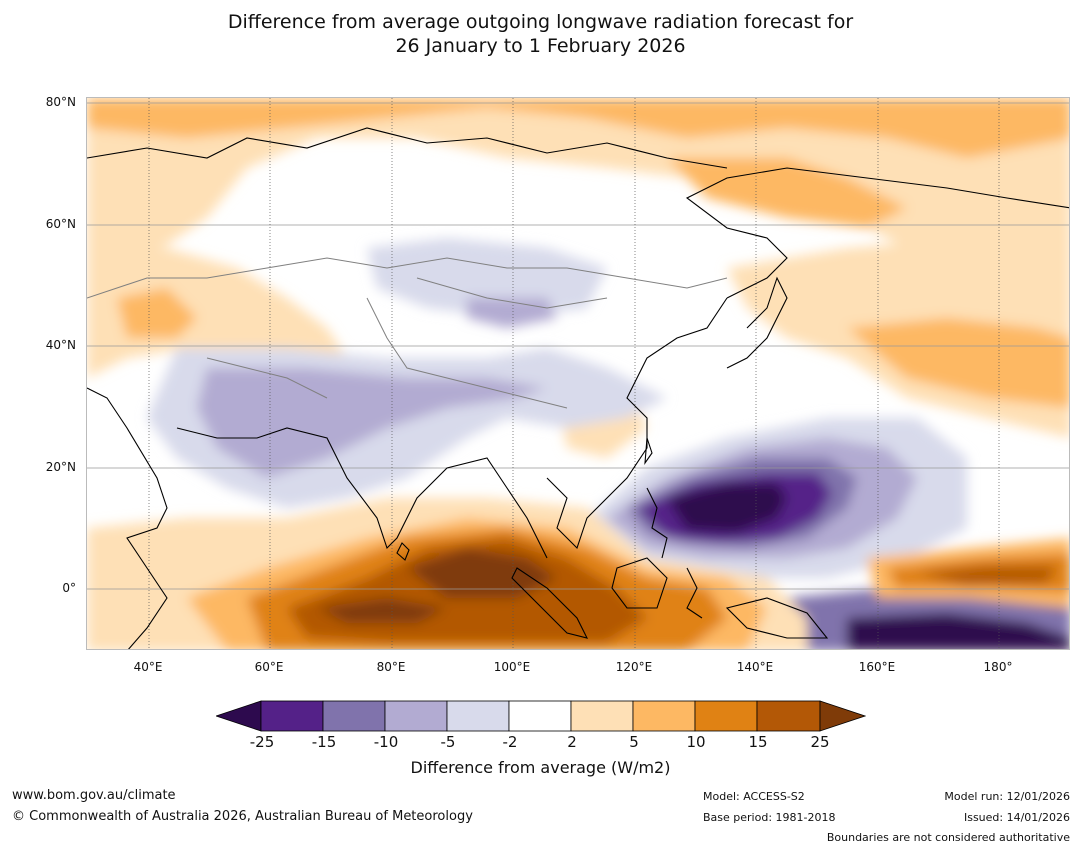  Describe the element at coordinates (877, 233) in the screenshot. I see `coast-east-asia-north` at that location.